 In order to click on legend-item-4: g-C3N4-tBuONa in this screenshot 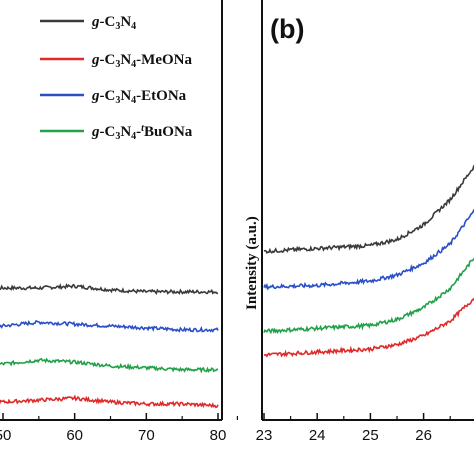, I will do `click(116, 132)`.